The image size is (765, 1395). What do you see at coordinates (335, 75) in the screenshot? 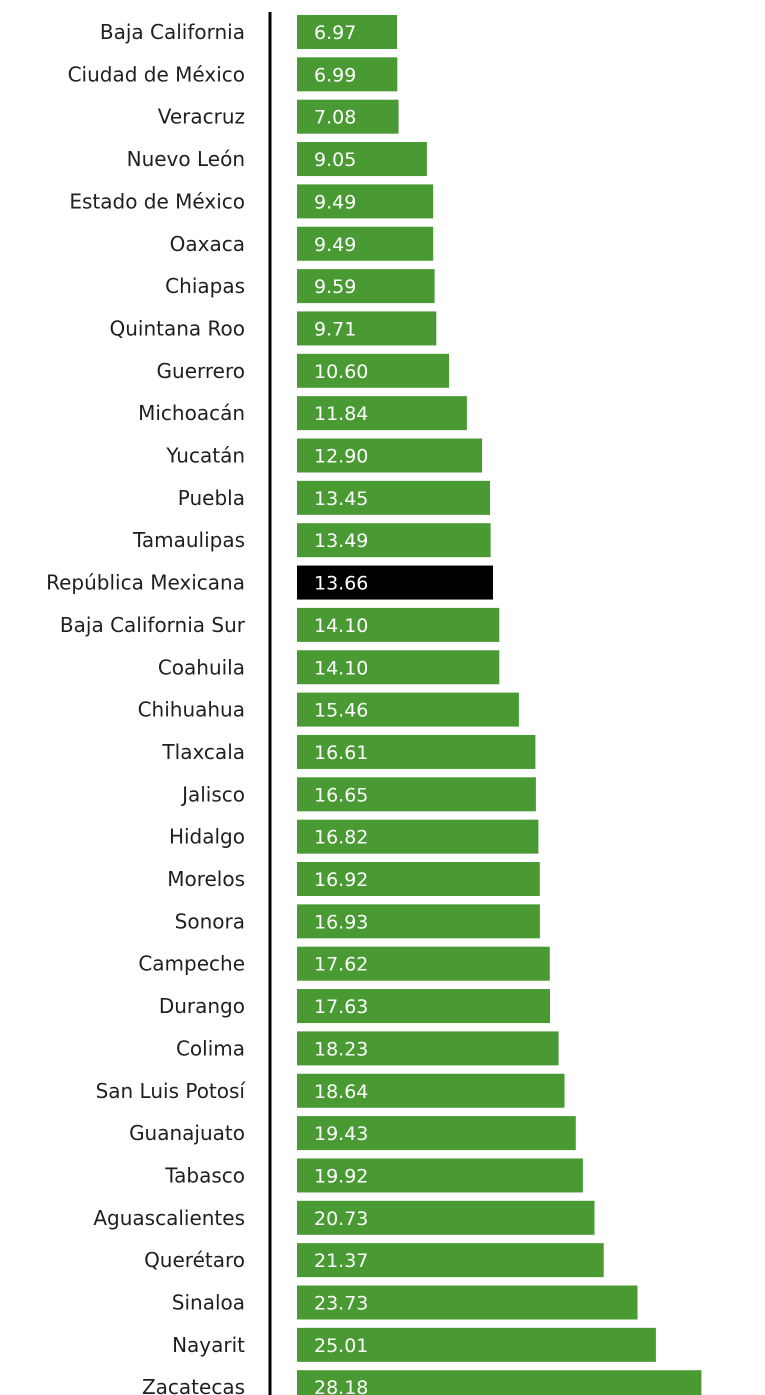
I see `value-label: 6.99` at bounding box center [335, 75].